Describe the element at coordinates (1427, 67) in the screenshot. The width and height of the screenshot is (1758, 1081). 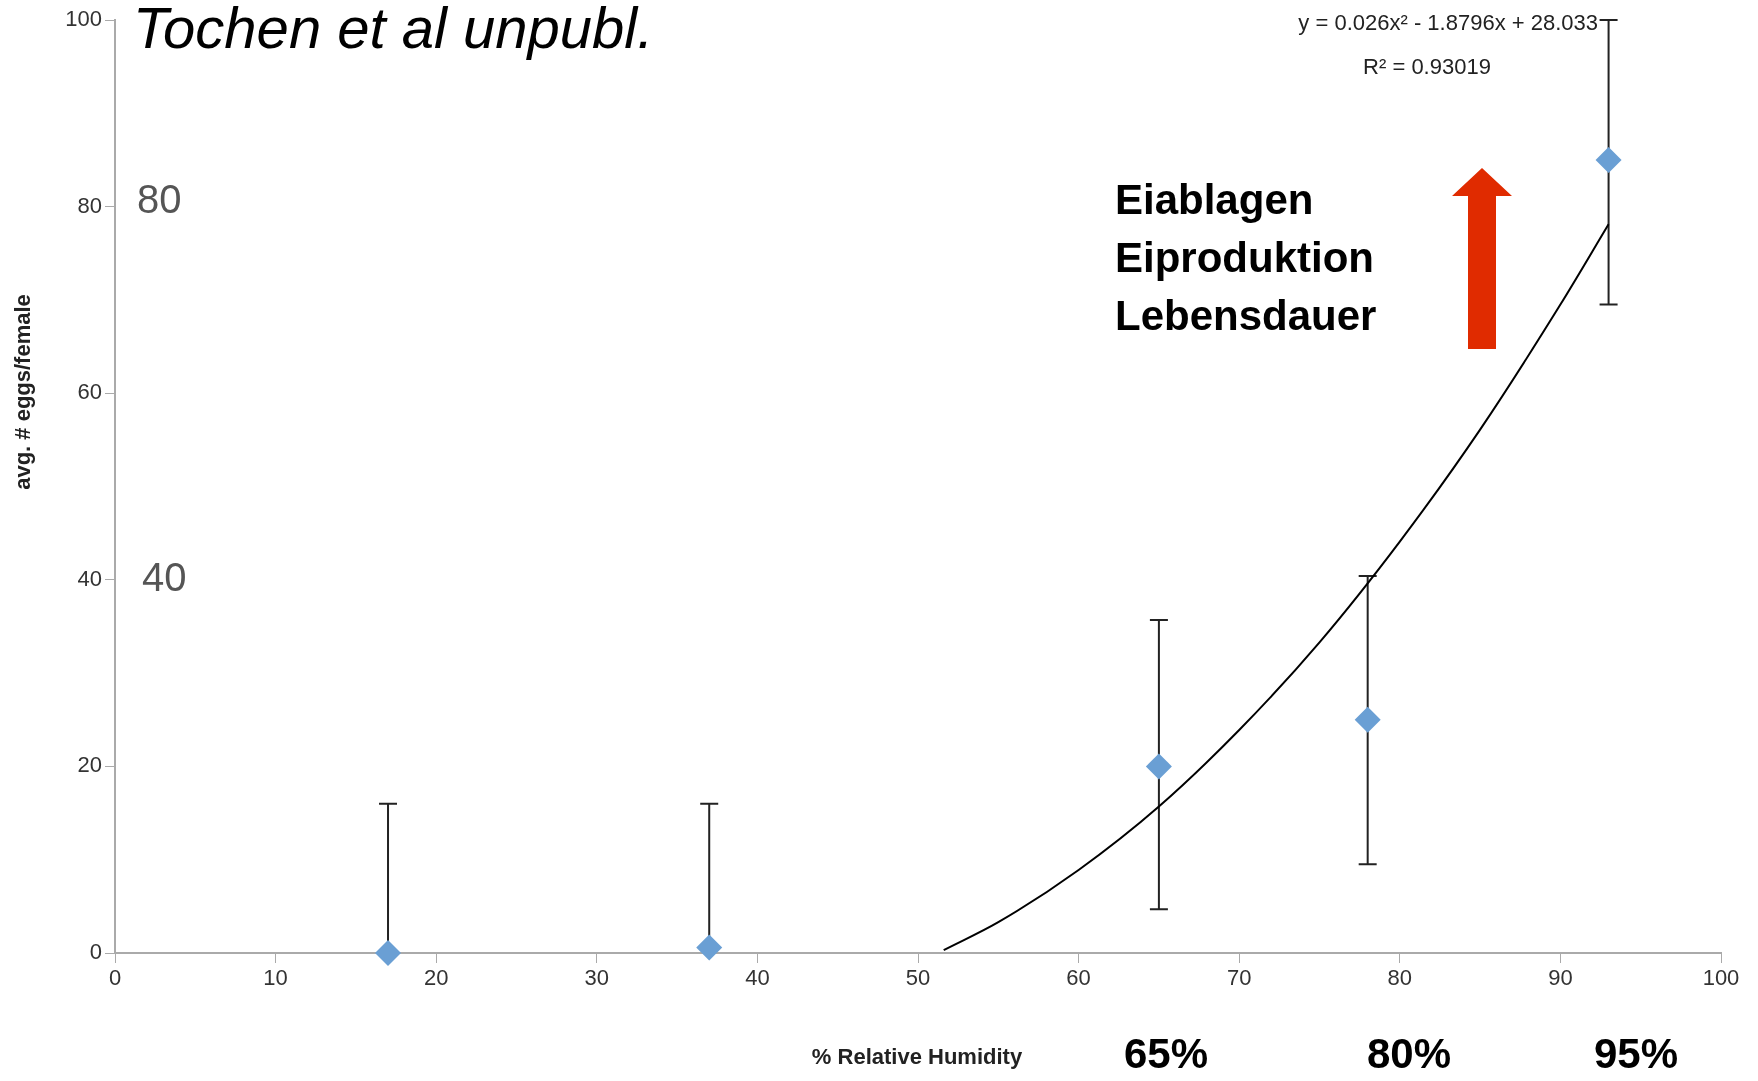
I see `annotation: R² = 0.93019` at that location.